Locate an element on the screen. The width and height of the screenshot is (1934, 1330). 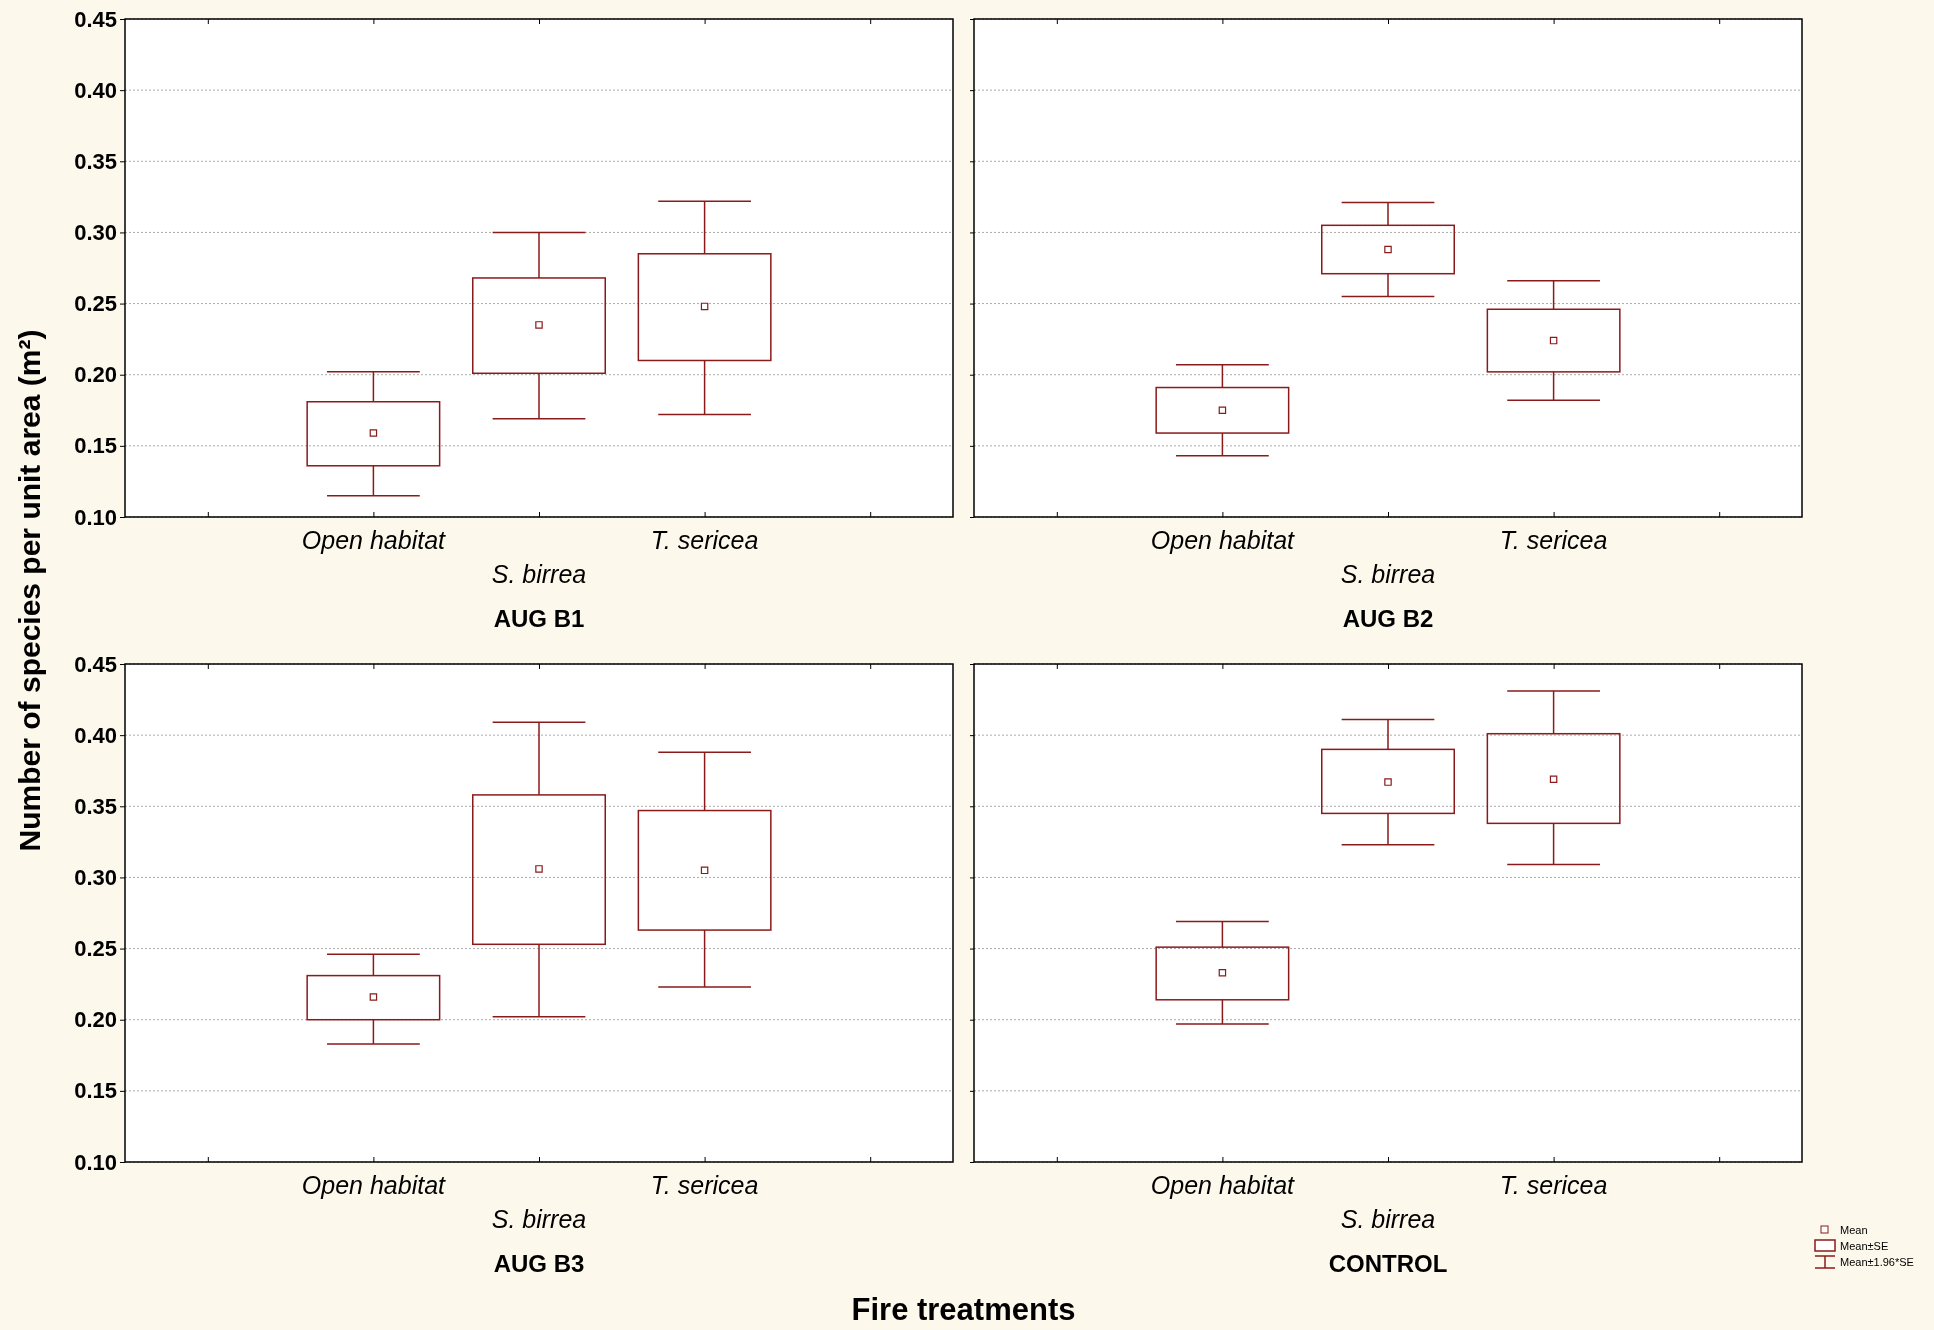
text: AUG B3 is located at coordinates (539, 1263).